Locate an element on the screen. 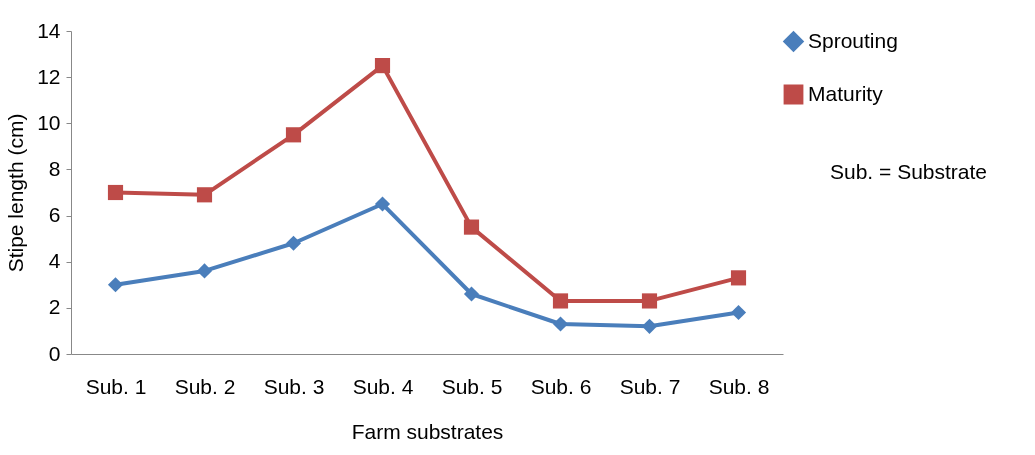 The image size is (1035, 455). legend-label: Maturity is located at coordinates (846, 93).